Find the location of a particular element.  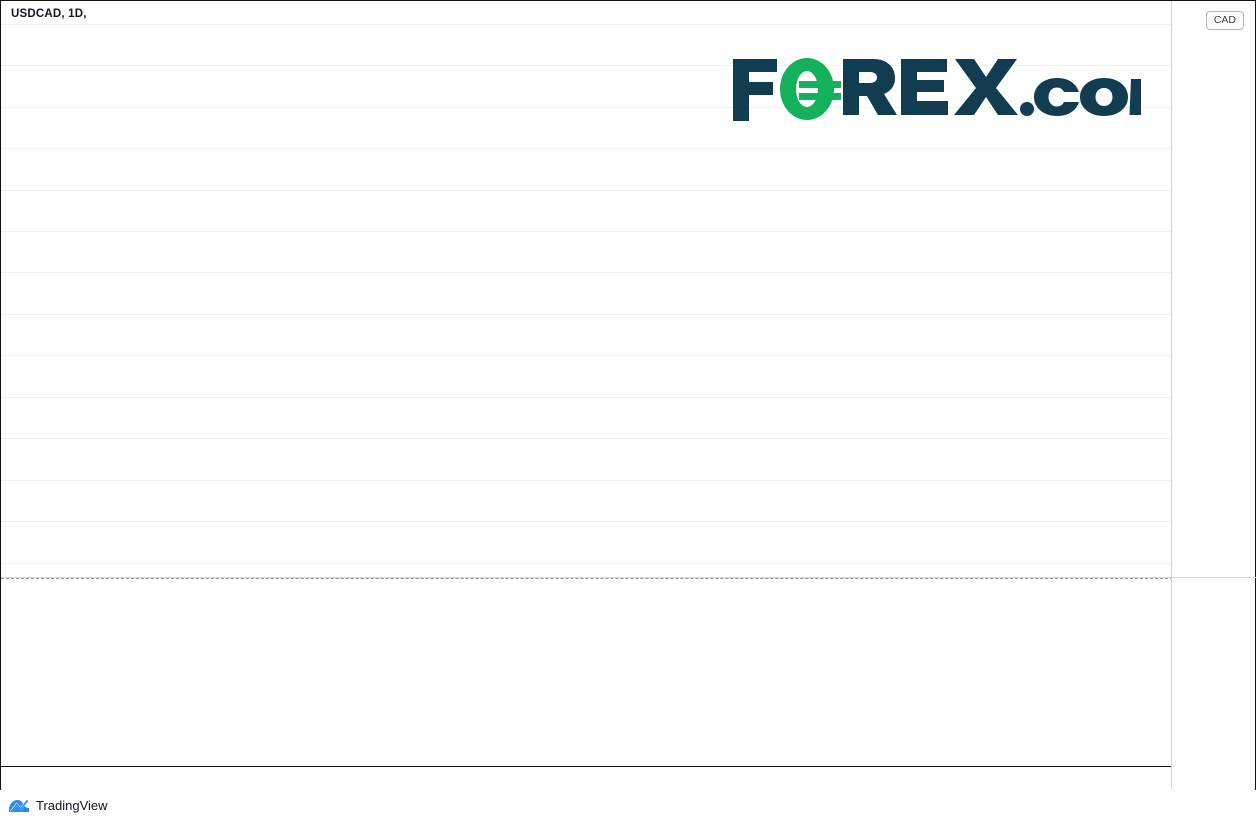

price-axis is located at coordinates (1213, 395).